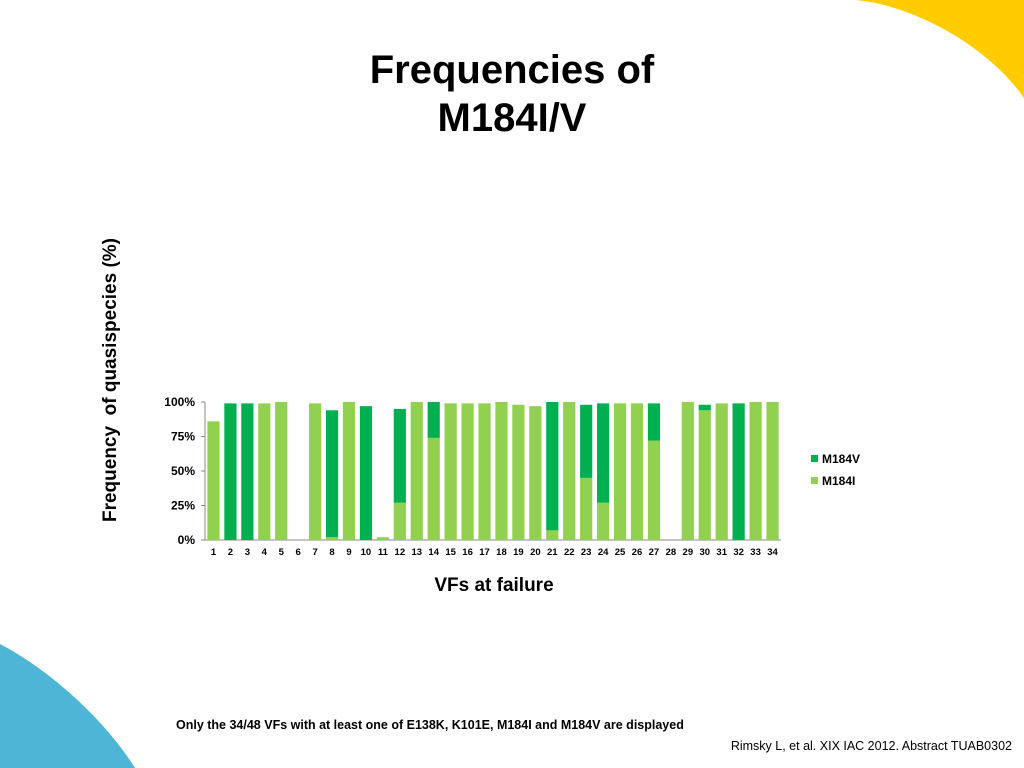 The height and width of the screenshot is (768, 1024). Describe the element at coordinates (654, 552) in the screenshot. I see `x-tick-label: 27` at that location.